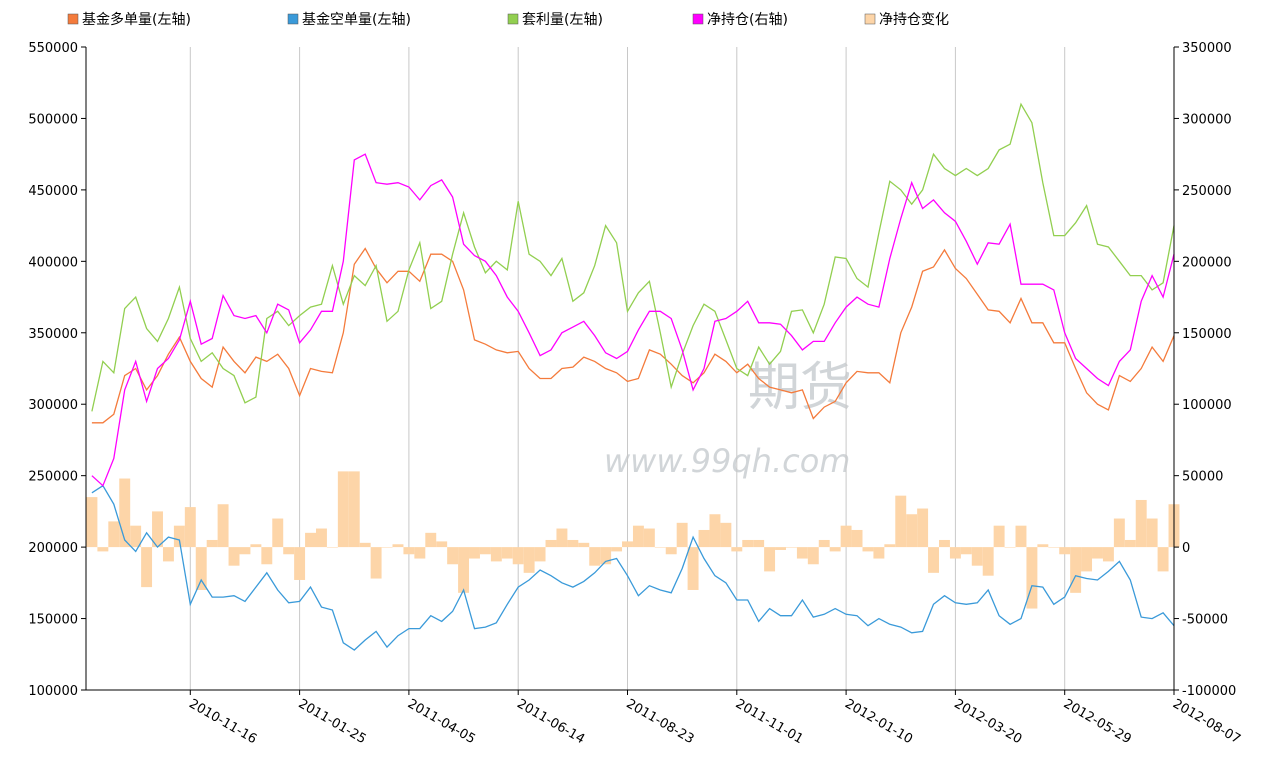  I want to click on x-tick-label: 2011-06-14, so click(550, 721).